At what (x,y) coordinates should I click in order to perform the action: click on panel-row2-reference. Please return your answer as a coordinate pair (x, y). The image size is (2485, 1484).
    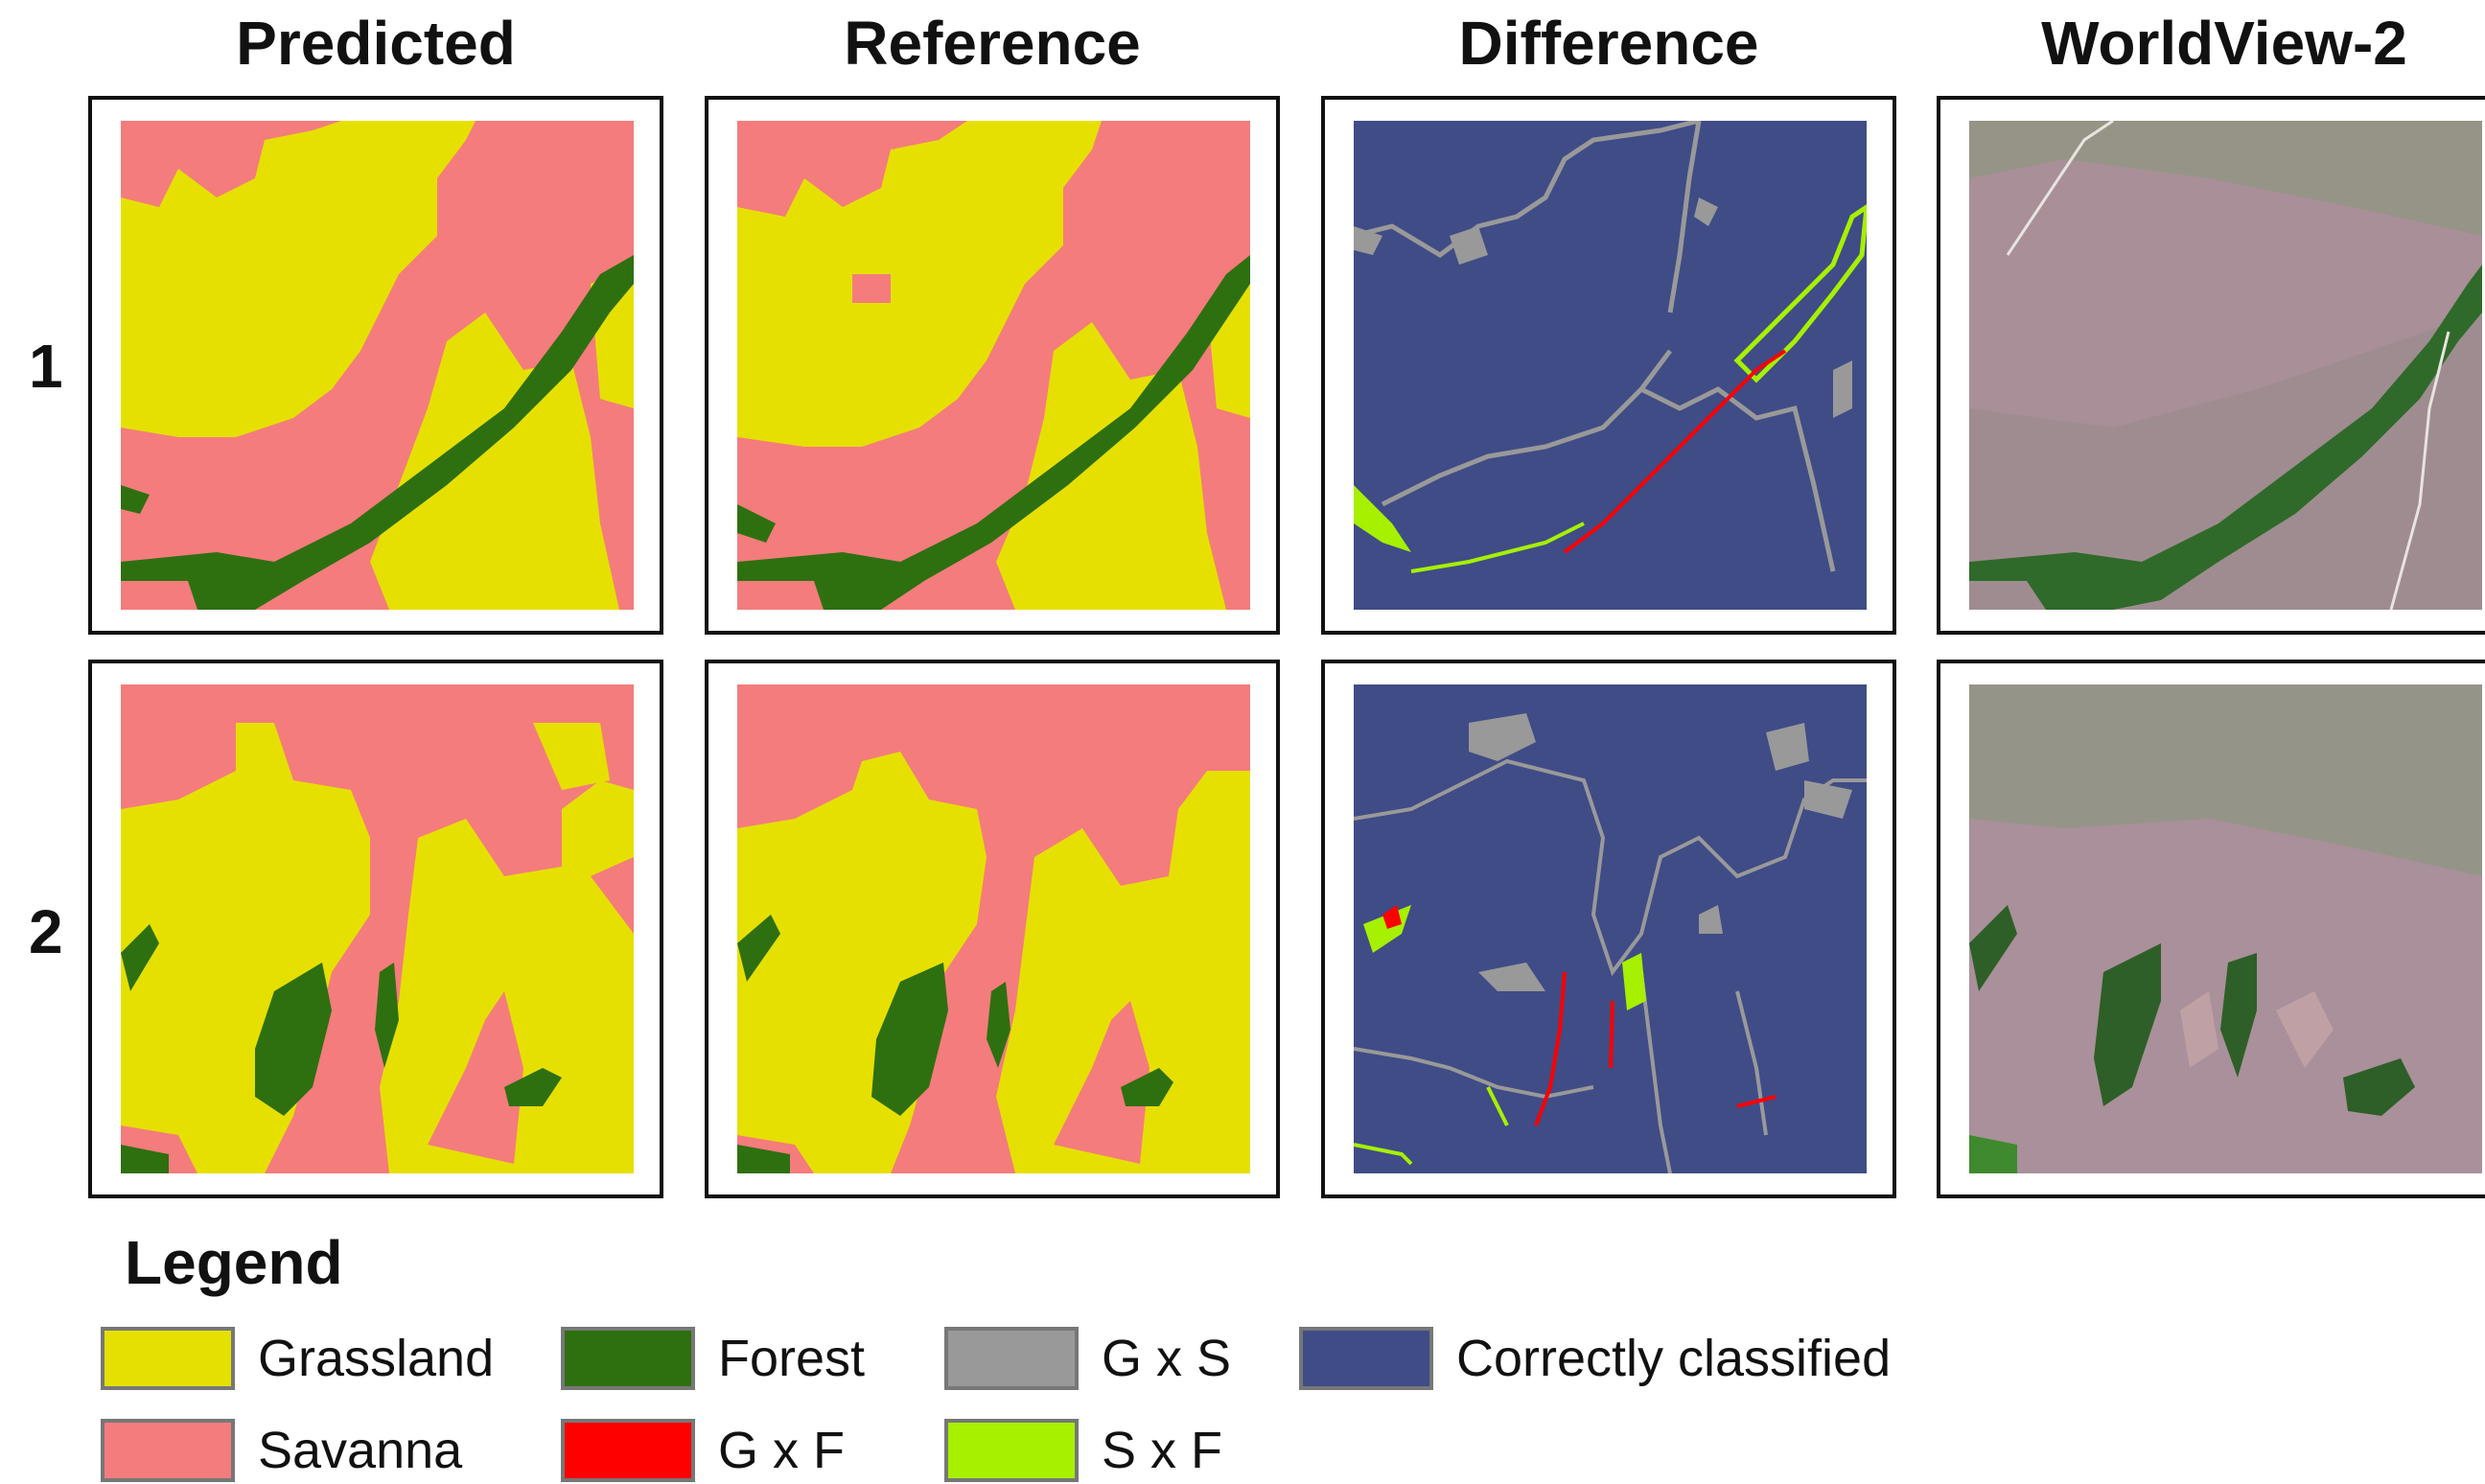
    Looking at the image, I should click on (993, 929).